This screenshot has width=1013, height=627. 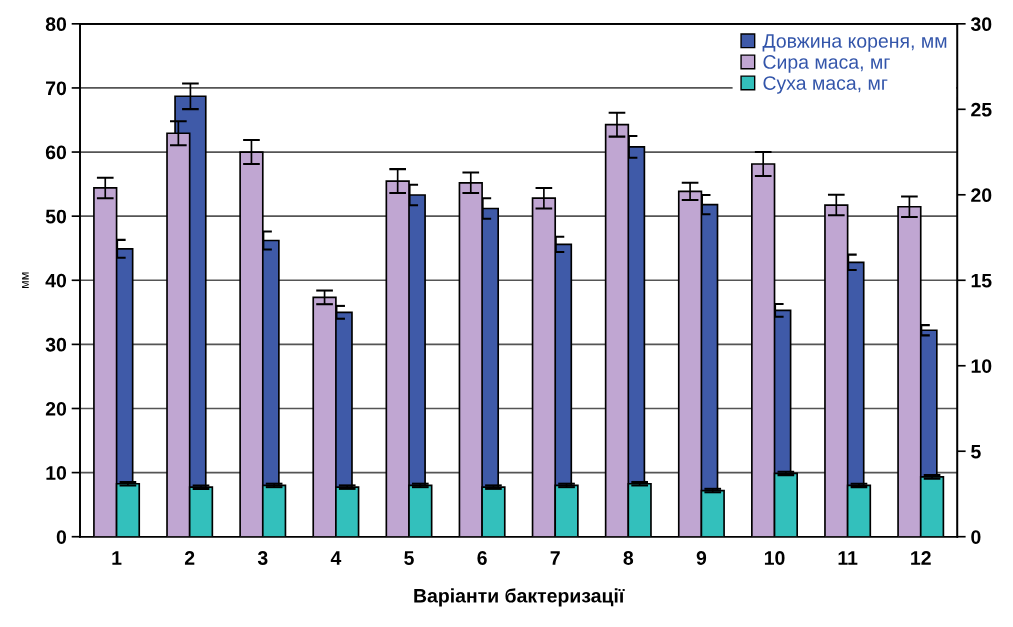 I want to click on y-tick-label: 50, so click(x=56, y=216).